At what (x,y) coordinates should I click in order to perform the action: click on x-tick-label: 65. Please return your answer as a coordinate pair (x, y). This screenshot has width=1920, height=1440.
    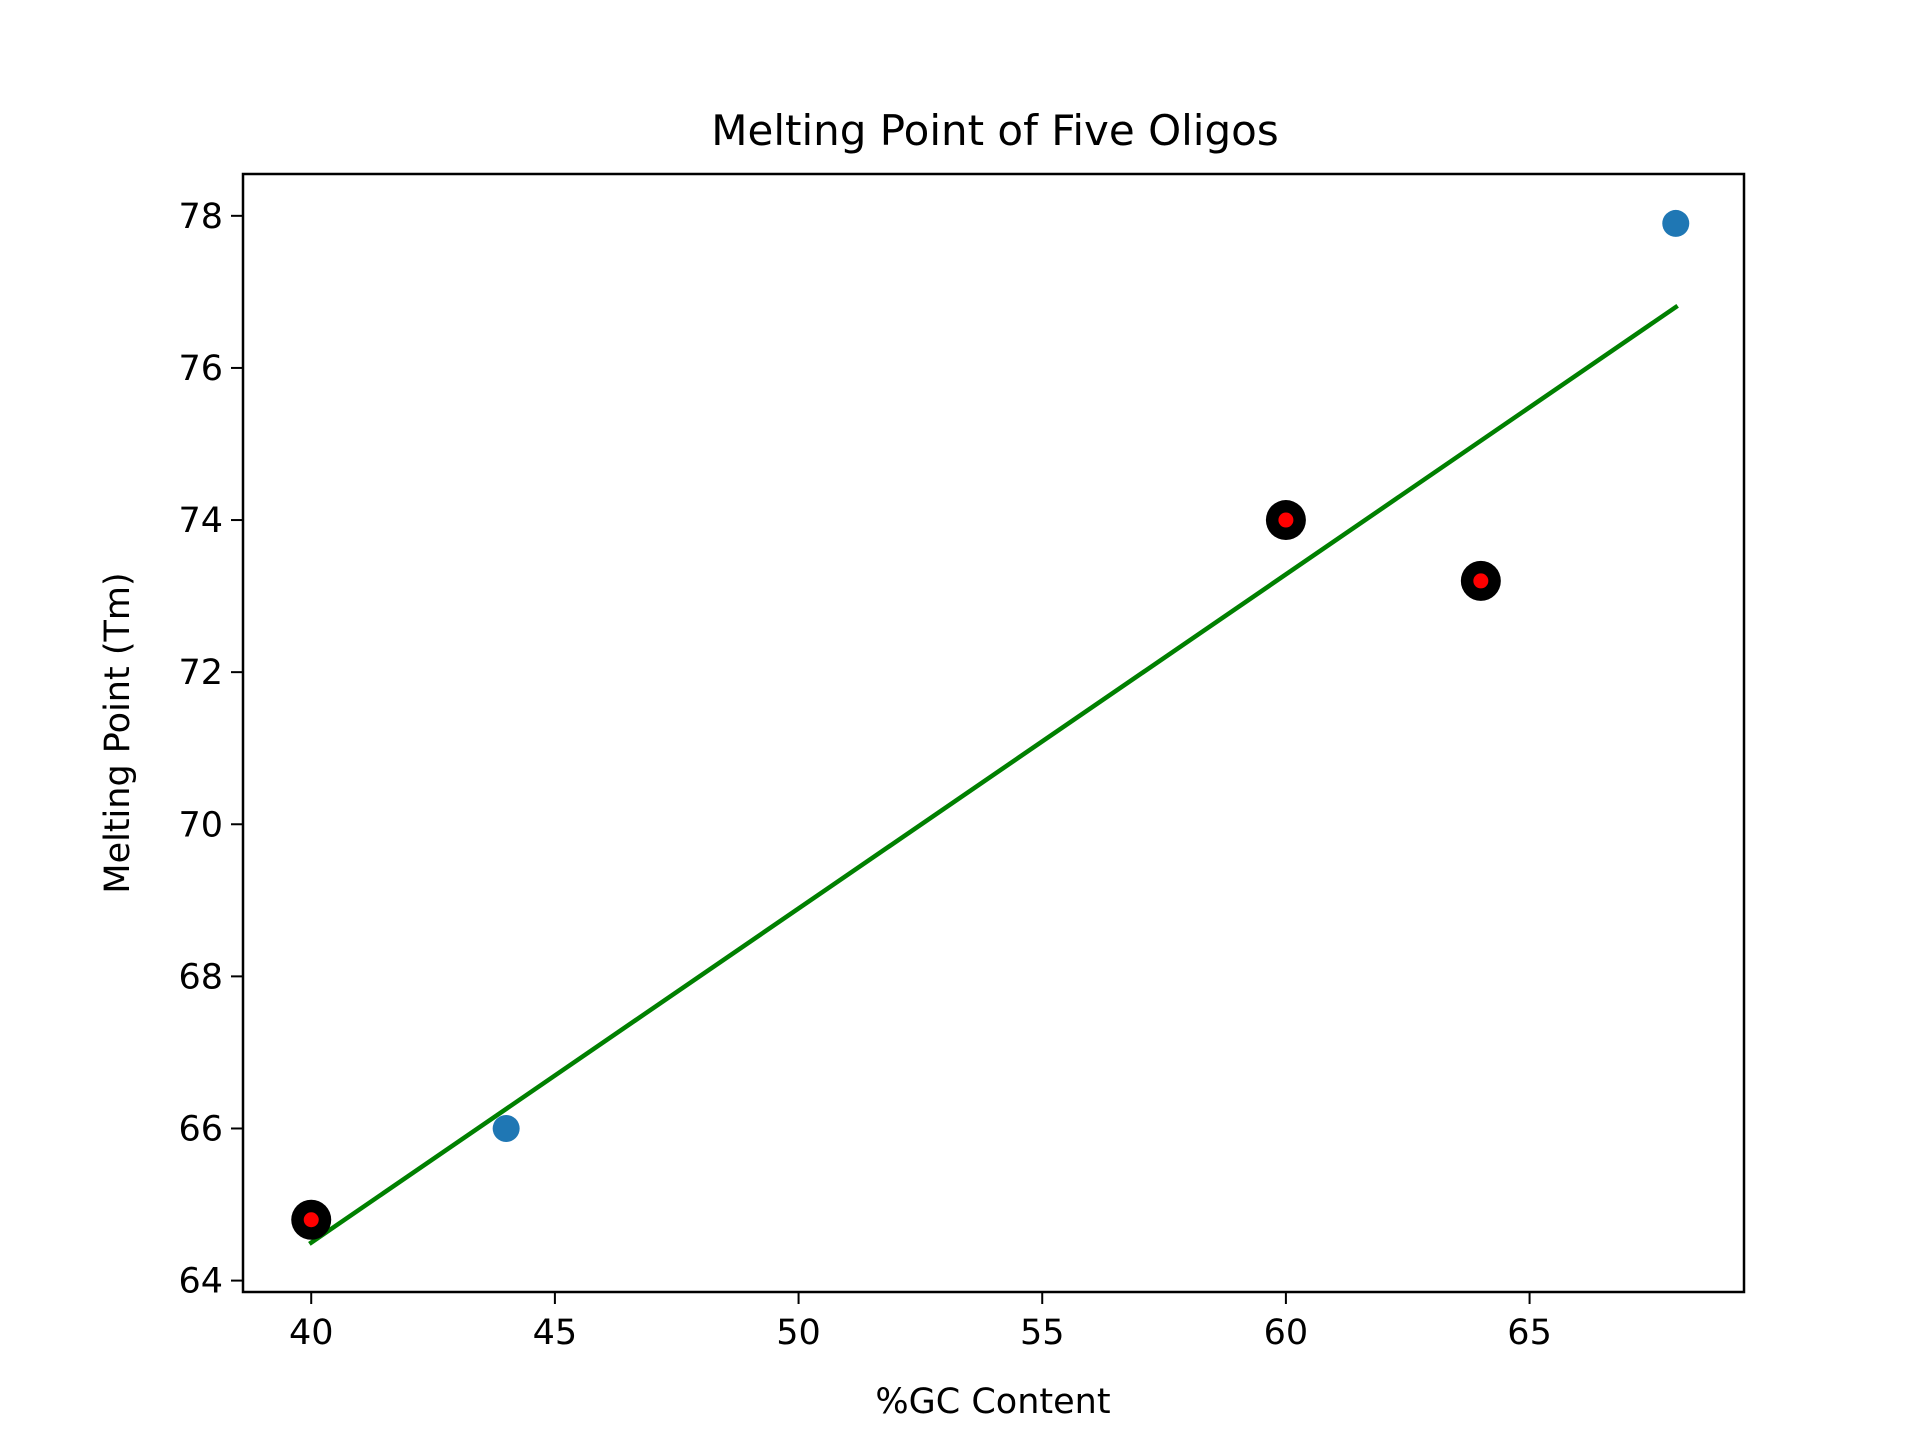
    Looking at the image, I should click on (1529, 1333).